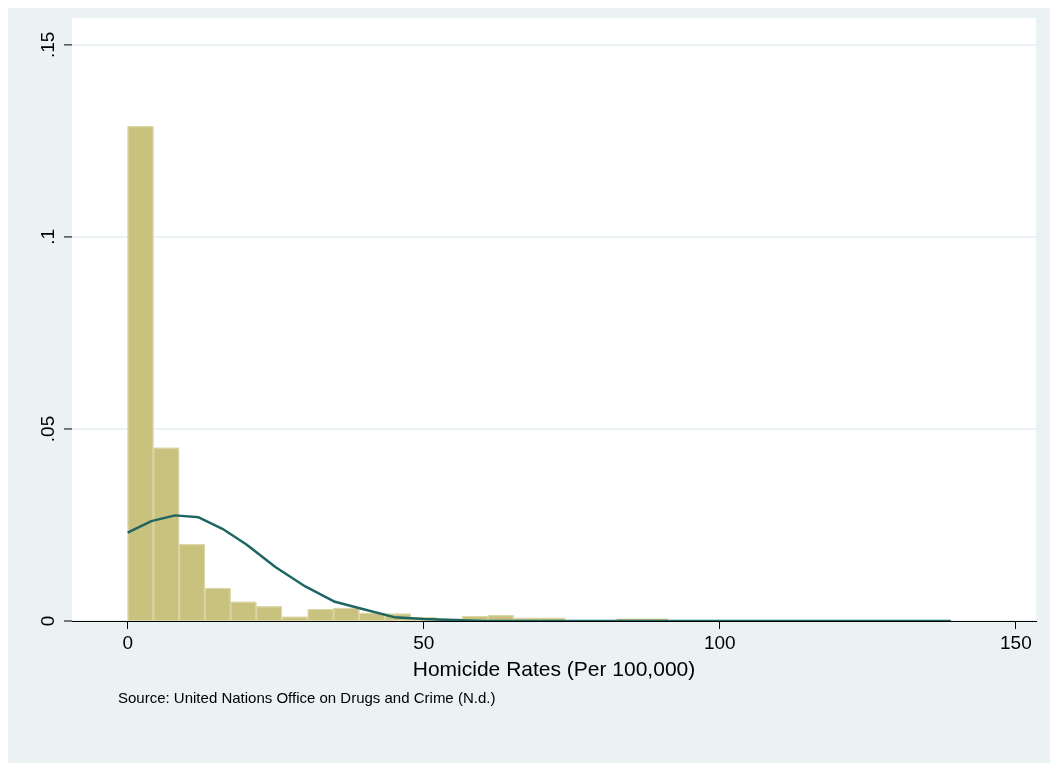 The width and height of the screenshot is (1058, 771). Describe the element at coordinates (554, 669) in the screenshot. I see `x-axis-title: Homicide Rates (Per 100,000)` at that location.